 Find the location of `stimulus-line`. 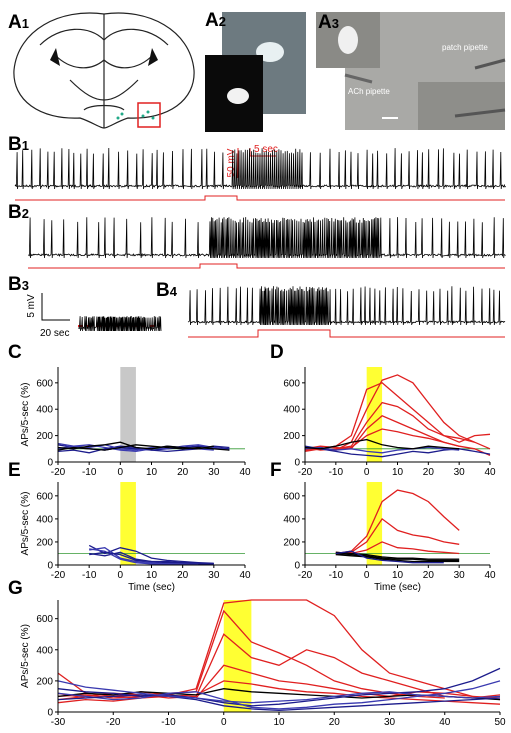

stimulus-line is located at coordinates (346, 333).